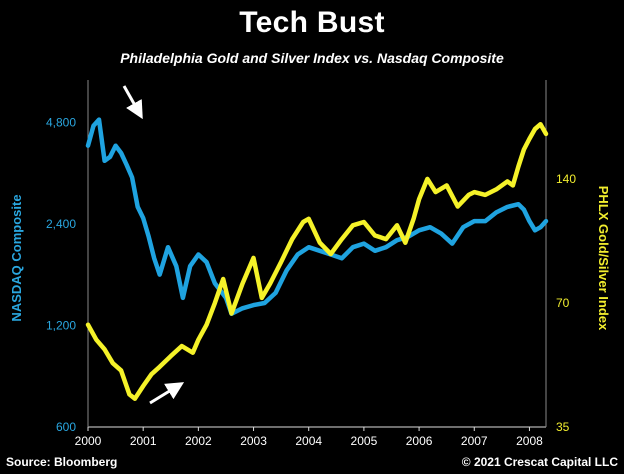  What do you see at coordinates (603, 258) in the screenshot?
I see `y-axis-right-label: PHLX Gold/Silver Index` at bounding box center [603, 258].